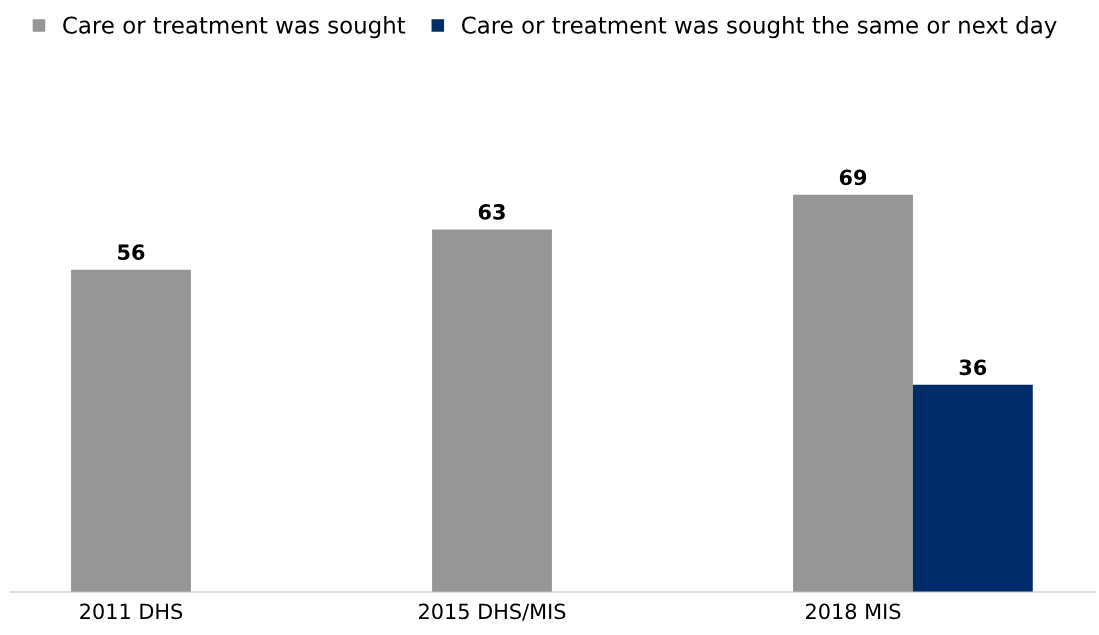 Image resolution: width=1099 pixels, height=635 pixels. What do you see at coordinates (491, 212) in the screenshot?
I see `data-label: 63` at bounding box center [491, 212].